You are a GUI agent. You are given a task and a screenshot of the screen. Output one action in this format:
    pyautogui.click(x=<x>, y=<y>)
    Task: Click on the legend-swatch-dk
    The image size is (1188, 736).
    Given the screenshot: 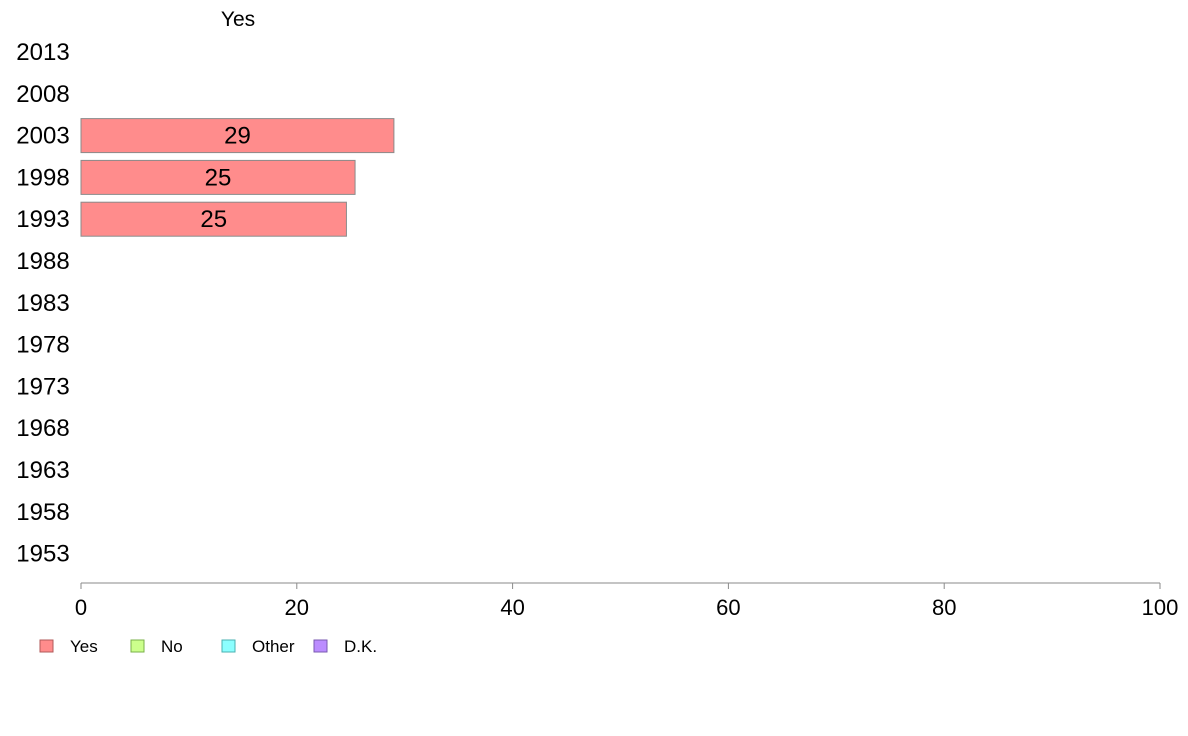 What is the action you would take?
    pyautogui.click(x=320, y=646)
    